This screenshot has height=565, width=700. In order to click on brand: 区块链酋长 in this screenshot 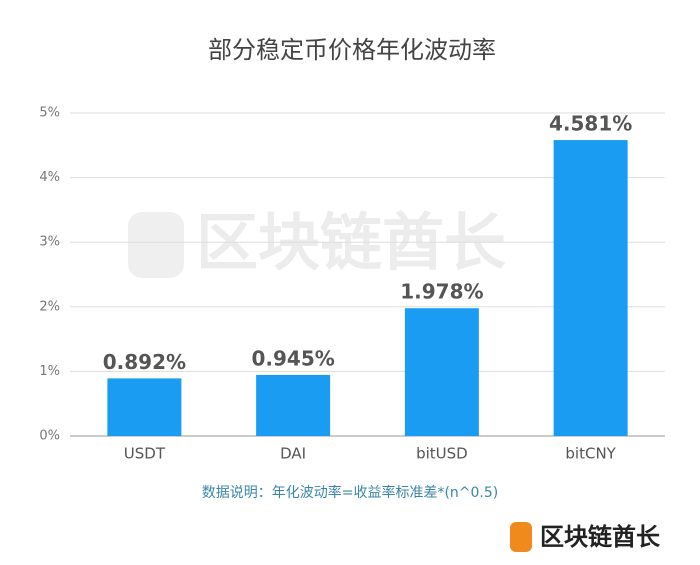, I will do `click(600, 537)`.